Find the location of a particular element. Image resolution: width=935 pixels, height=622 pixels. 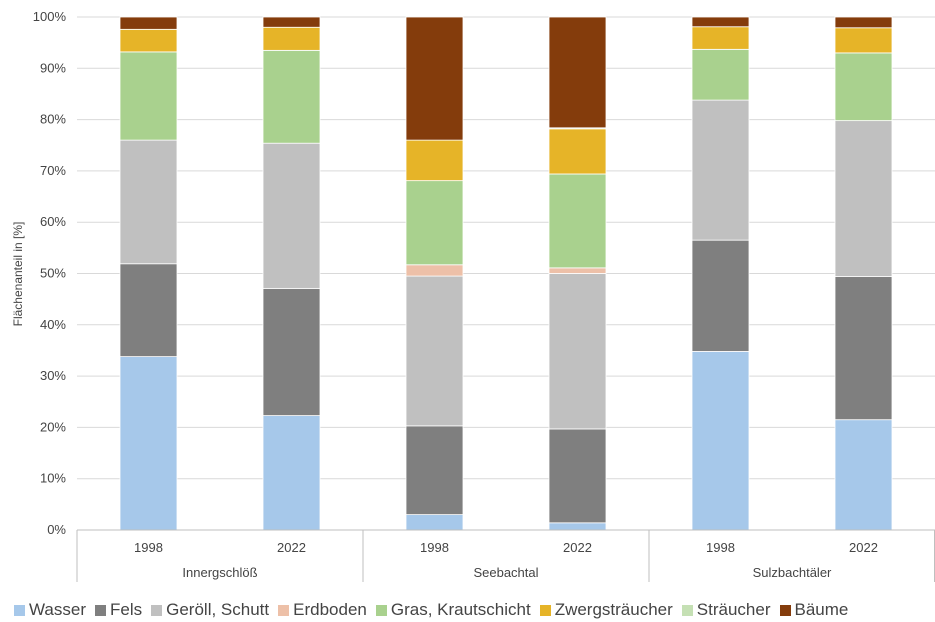

legend-item: Zwergsträucher is located at coordinates (606, 610).